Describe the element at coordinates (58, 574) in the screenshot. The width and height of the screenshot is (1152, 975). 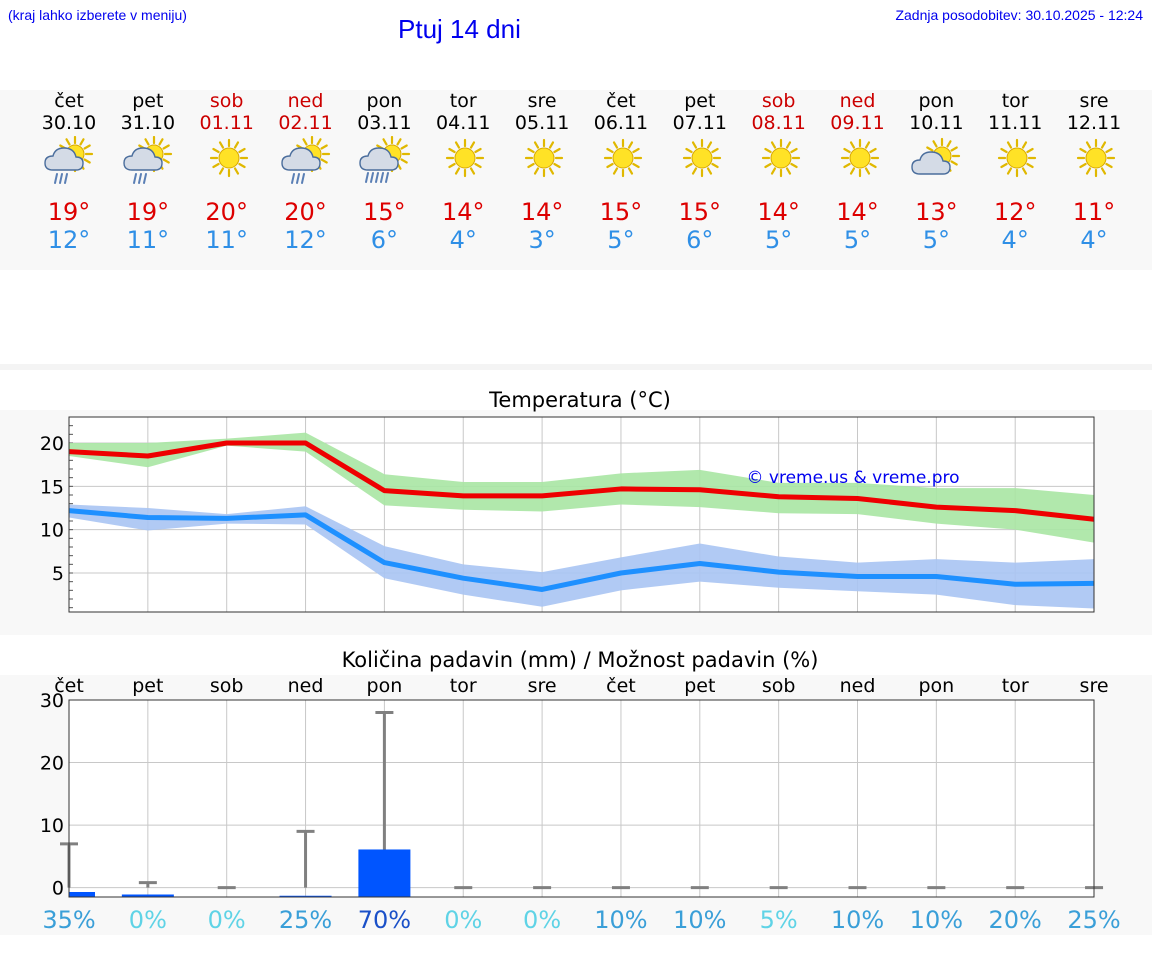
I see `y-tick-label: 5` at that location.